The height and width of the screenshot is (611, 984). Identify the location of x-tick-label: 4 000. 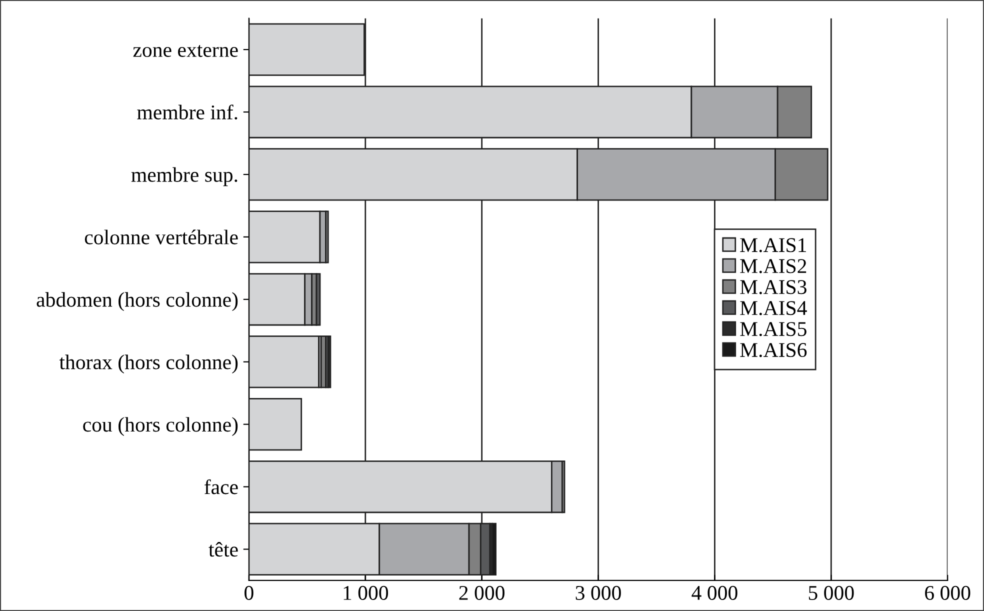
(715, 593).